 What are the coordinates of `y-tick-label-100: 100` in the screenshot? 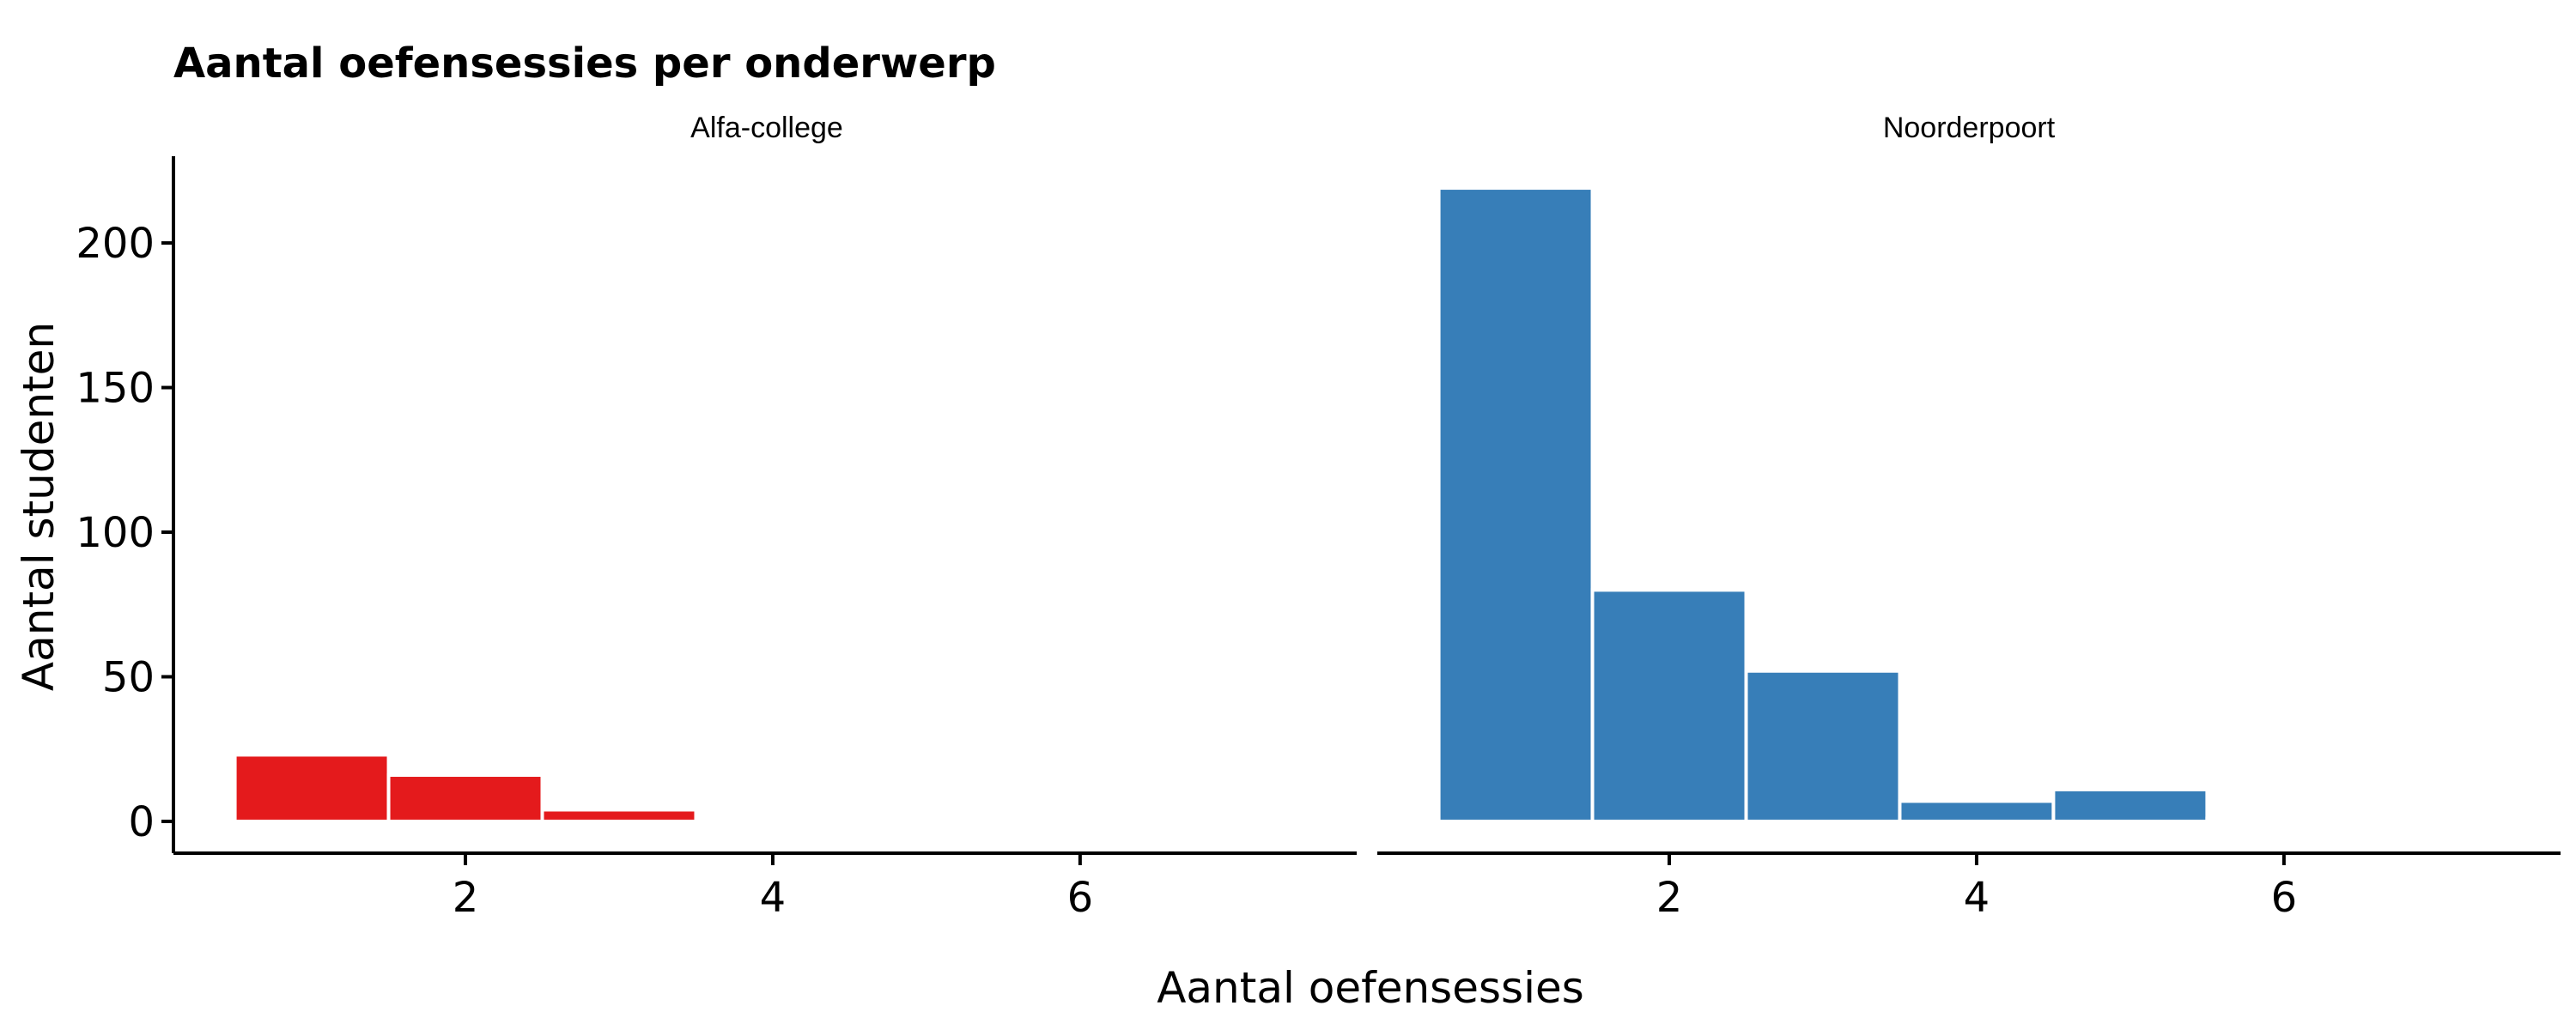 It's located at (116, 533).